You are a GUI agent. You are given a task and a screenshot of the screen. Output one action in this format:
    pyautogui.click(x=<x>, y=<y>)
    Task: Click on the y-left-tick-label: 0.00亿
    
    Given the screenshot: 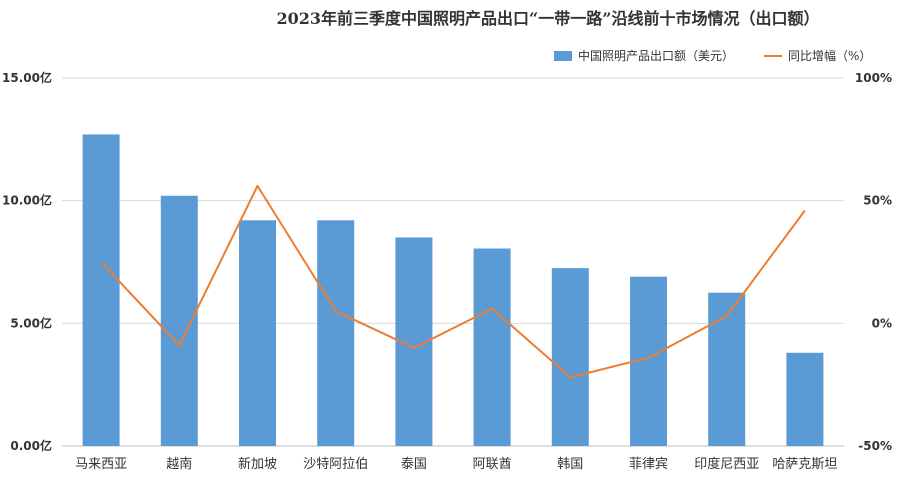 What is the action you would take?
    pyautogui.click(x=31, y=445)
    